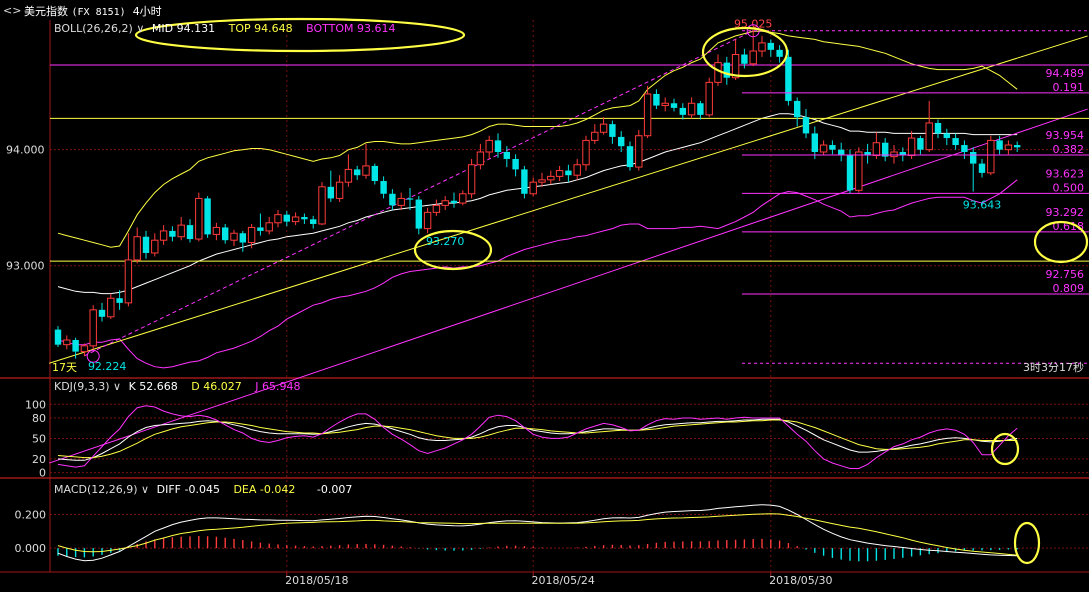 The width and height of the screenshot is (1089, 592). I want to click on kdj-y-tick-1: 80, so click(39, 418).